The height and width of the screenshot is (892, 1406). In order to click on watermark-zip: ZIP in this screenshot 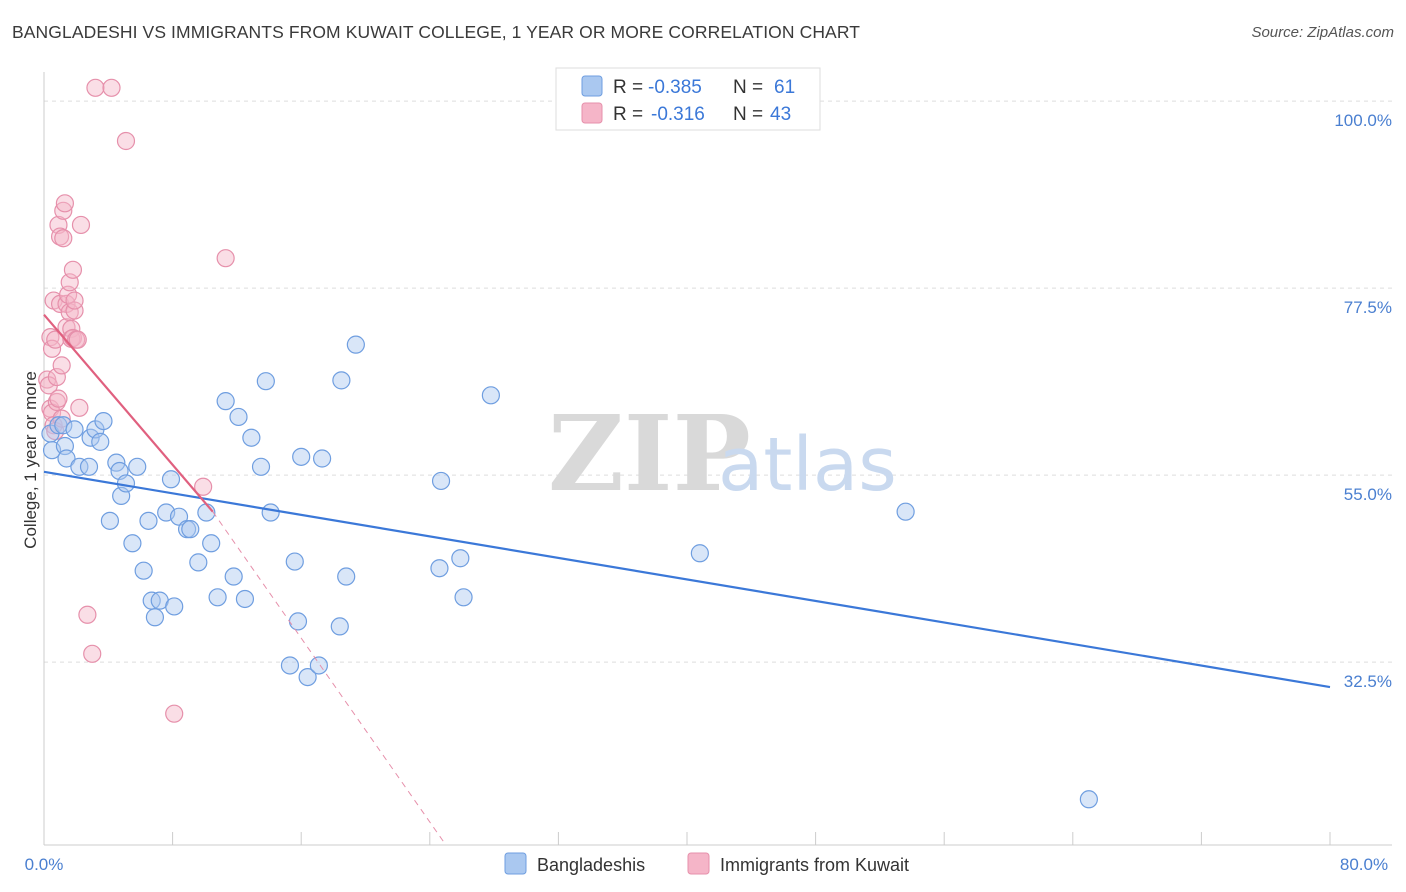, I will do `click(649, 453)`.